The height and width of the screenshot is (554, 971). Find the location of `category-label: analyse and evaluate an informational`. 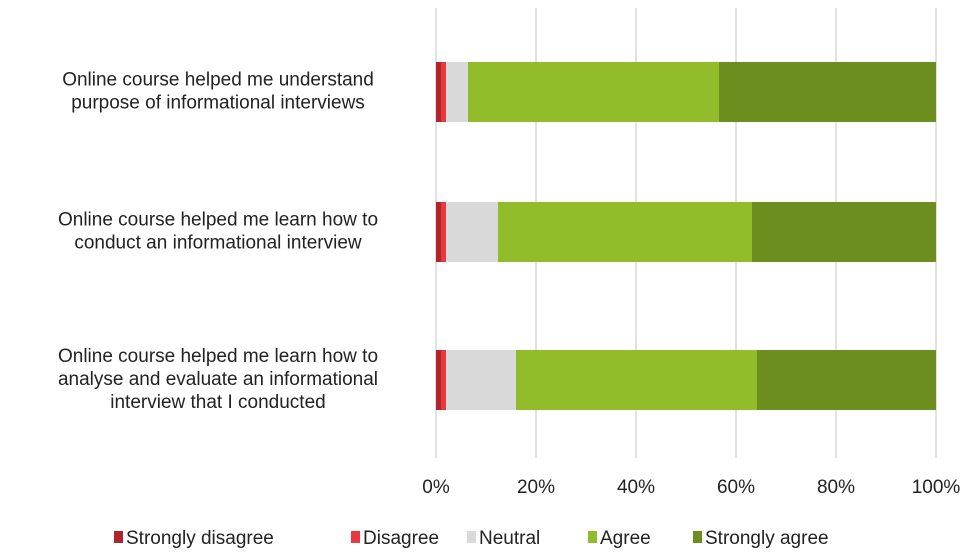

category-label: analyse and evaluate an informational is located at coordinates (218, 379).